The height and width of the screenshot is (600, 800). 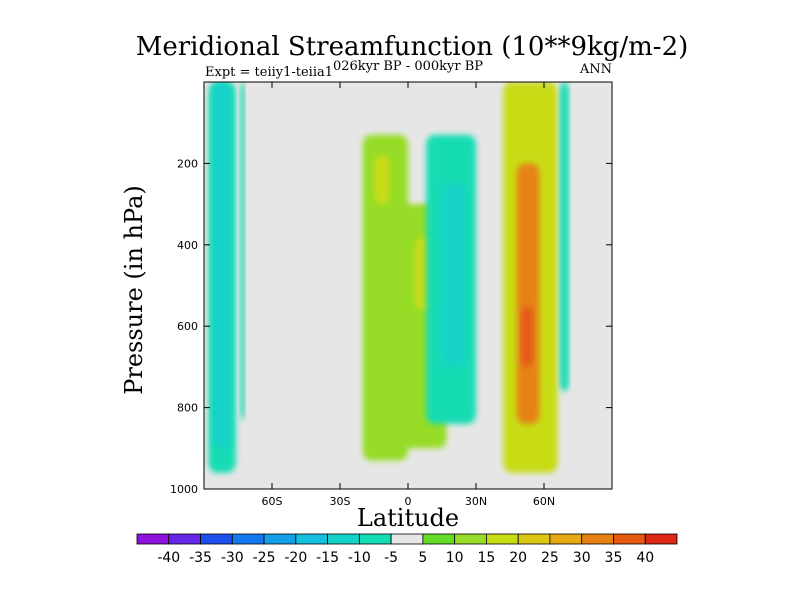 I want to click on y-axis-label: Pressure (in hPa), so click(x=134, y=290).